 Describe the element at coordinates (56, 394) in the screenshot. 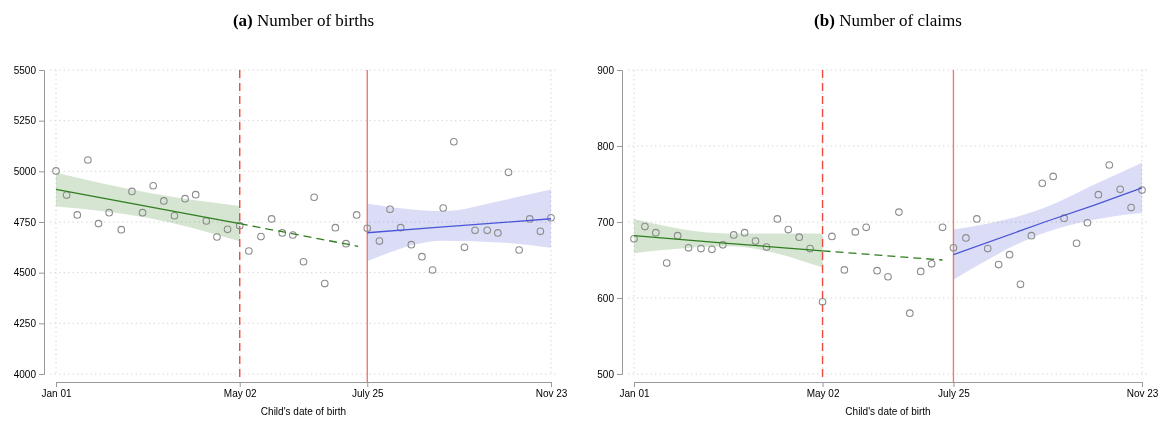

I see `x-tick-label: Jan 01` at that location.